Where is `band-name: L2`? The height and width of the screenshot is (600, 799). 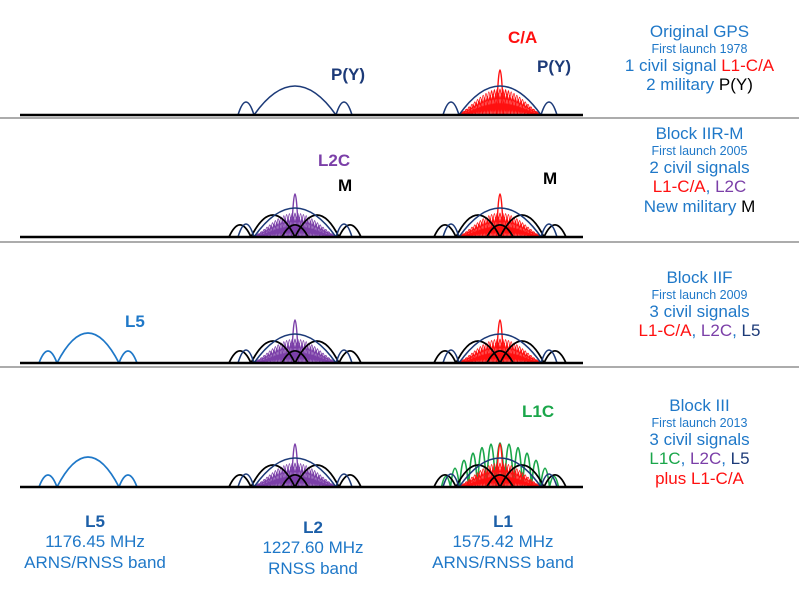
band-name: L2 is located at coordinates (313, 527).